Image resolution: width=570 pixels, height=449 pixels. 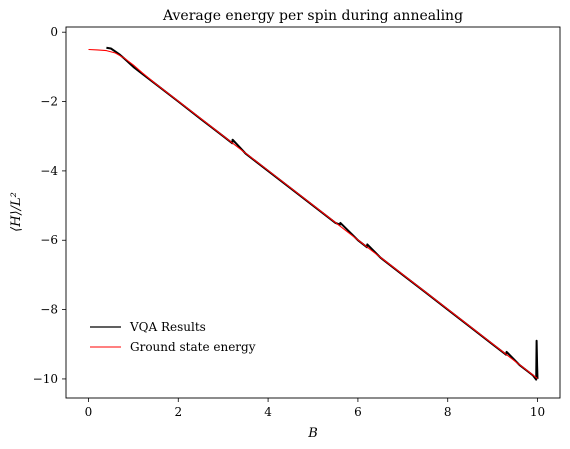 What do you see at coordinates (358, 412) in the screenshot?
I see `x-tick-label: 6` at bounding box center [358, 412].